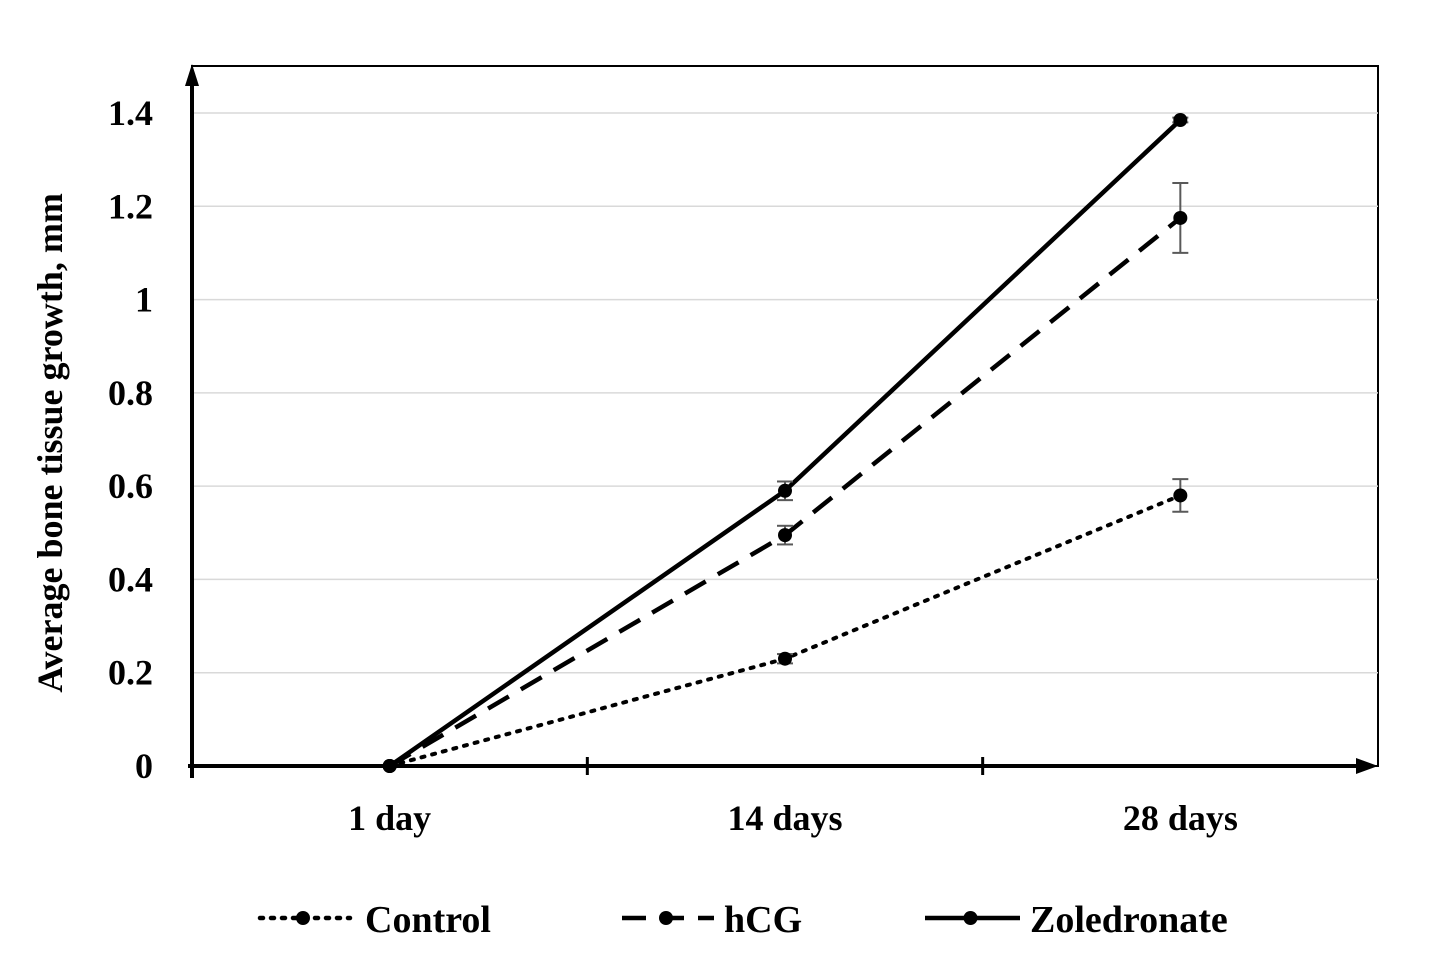 This screenshot has width=1430, height=957. I want to click on legend-item-control: Control, so click(374, 920).